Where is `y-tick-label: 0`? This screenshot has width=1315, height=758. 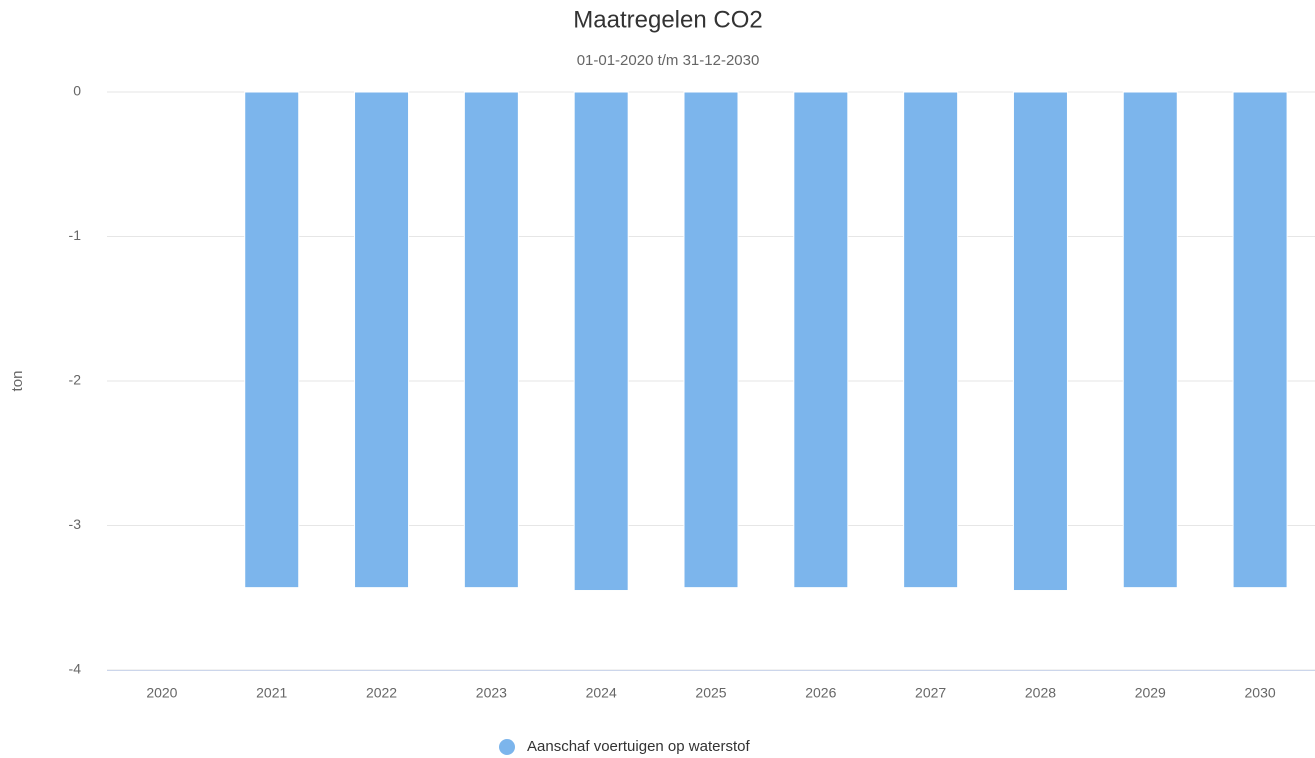 y-tick-label: 0 is located at coordinates (77, 91).